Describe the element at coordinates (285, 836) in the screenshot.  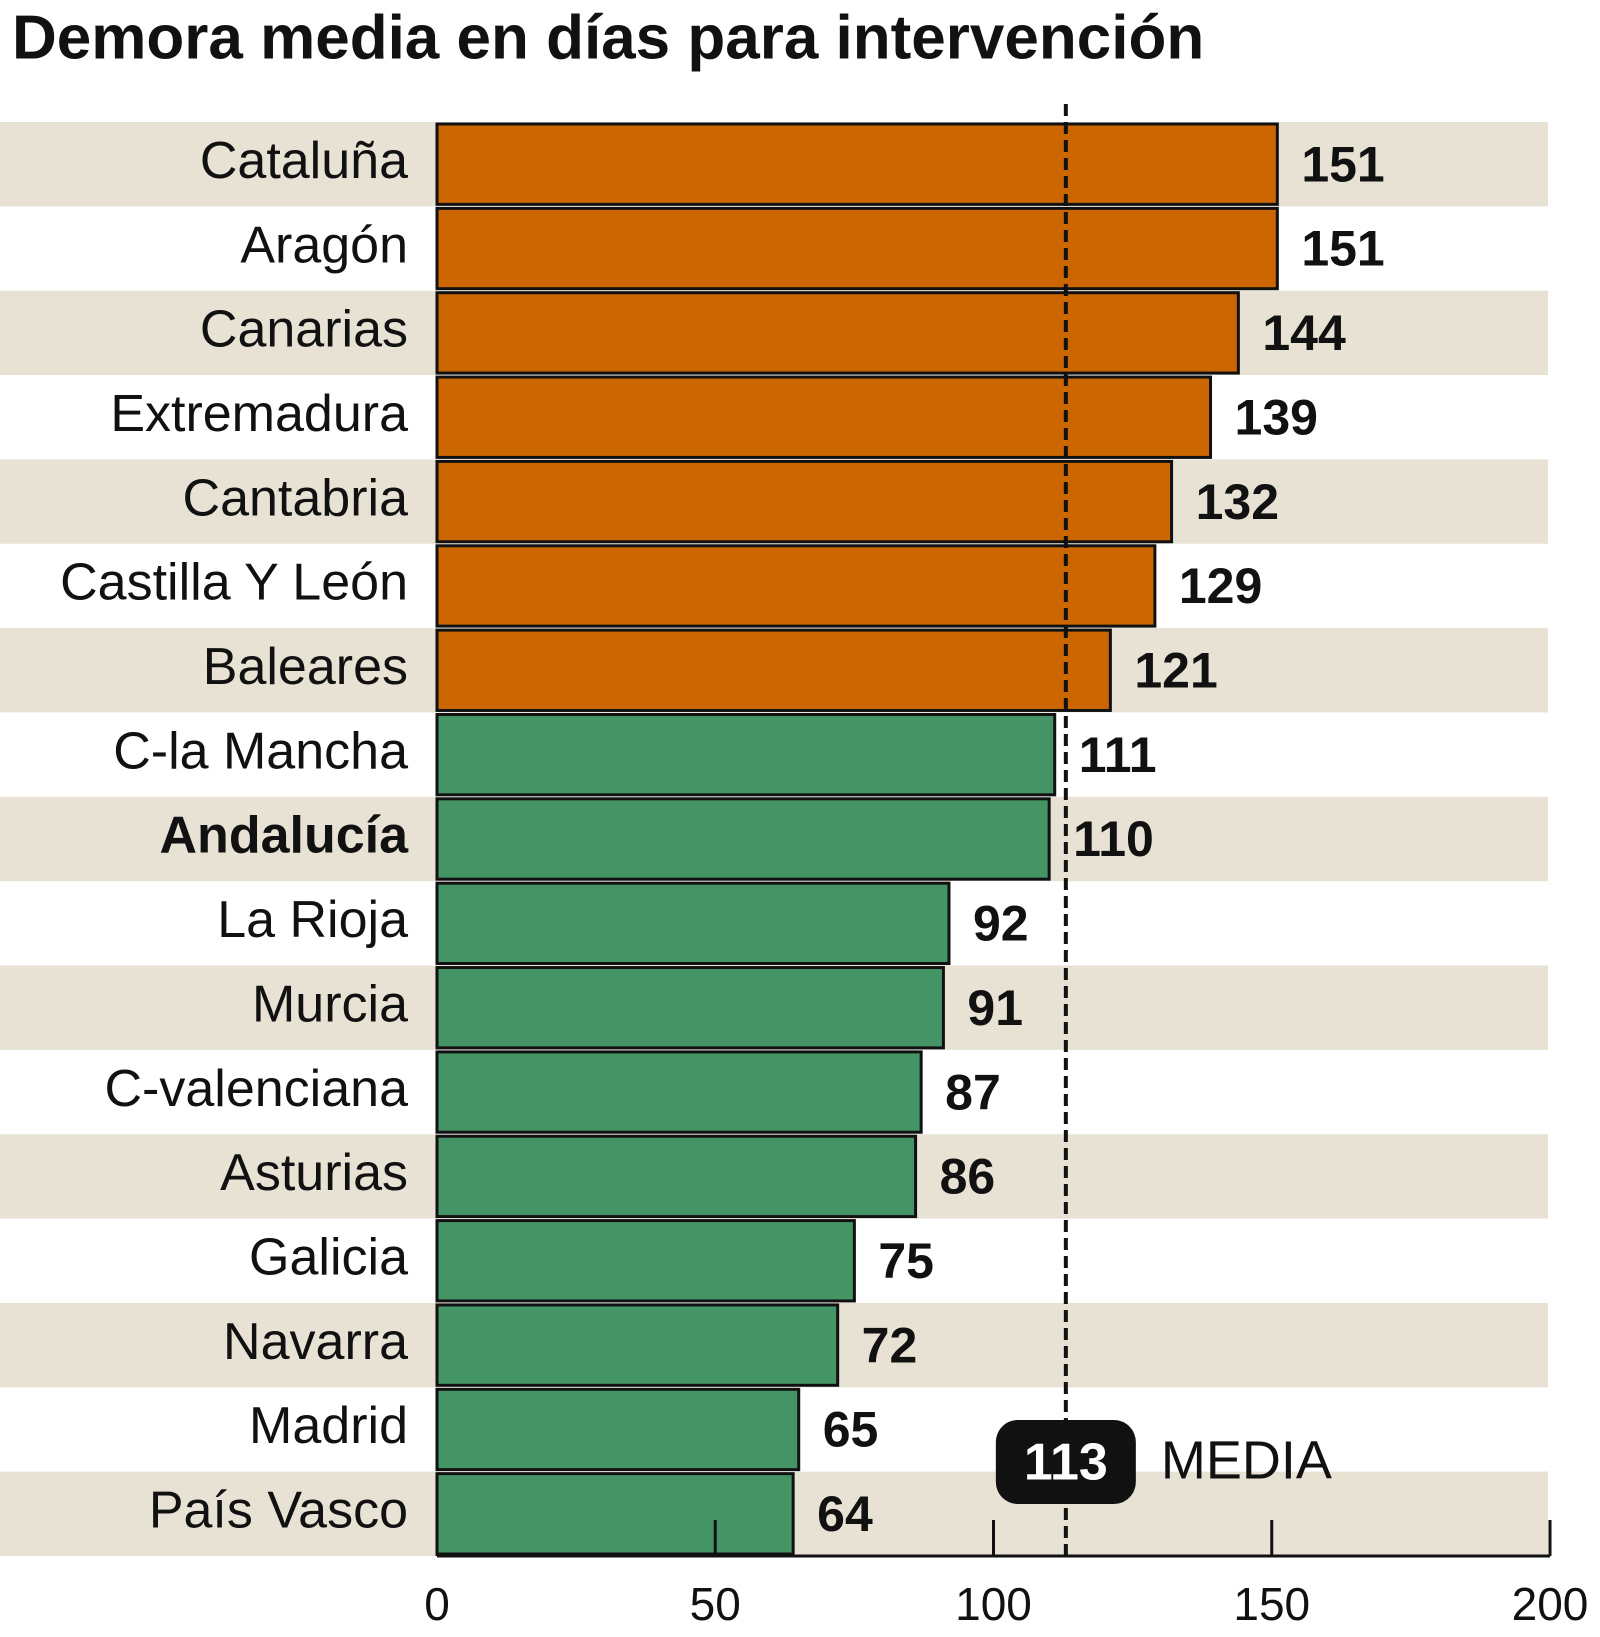
I see `category-label: Andalucía` at that location.